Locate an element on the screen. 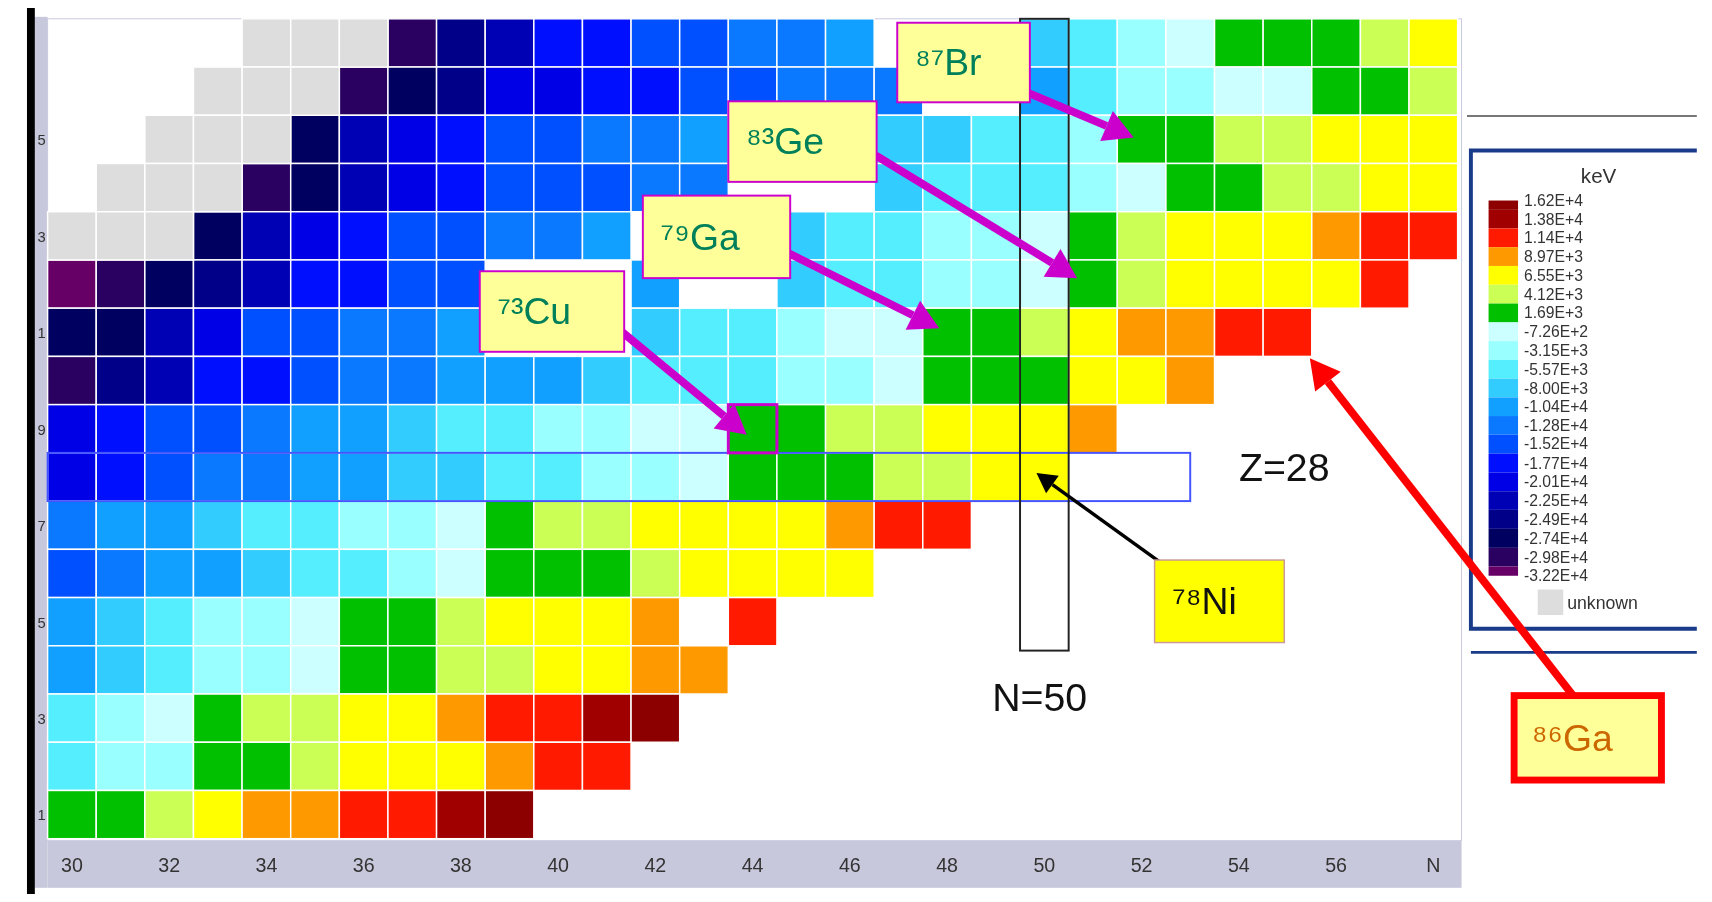 The width and height of the screenshot is (1712, 902). text: ⁸⁶Ga is located at coordinates (1572, 737).